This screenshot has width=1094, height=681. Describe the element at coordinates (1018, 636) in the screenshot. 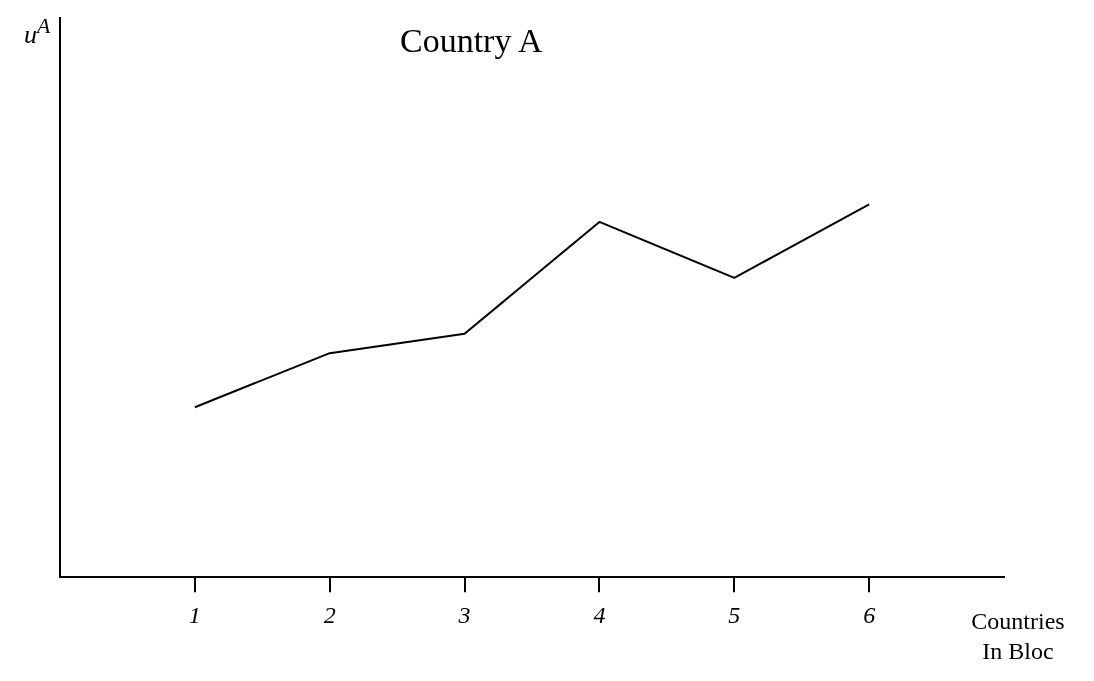

I see `x-axis-title: Countries In Bloc` at that location.